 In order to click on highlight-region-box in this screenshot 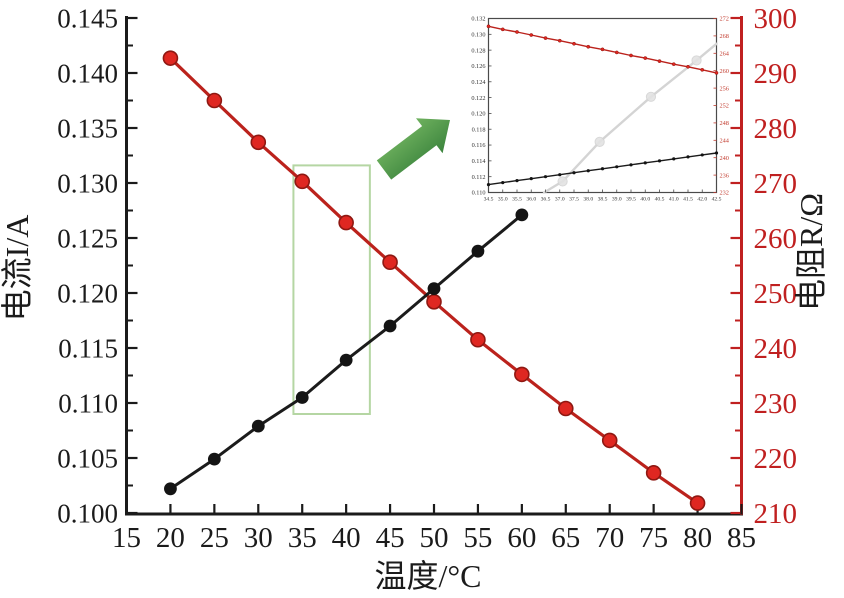, I will do `click(331, 289)`.